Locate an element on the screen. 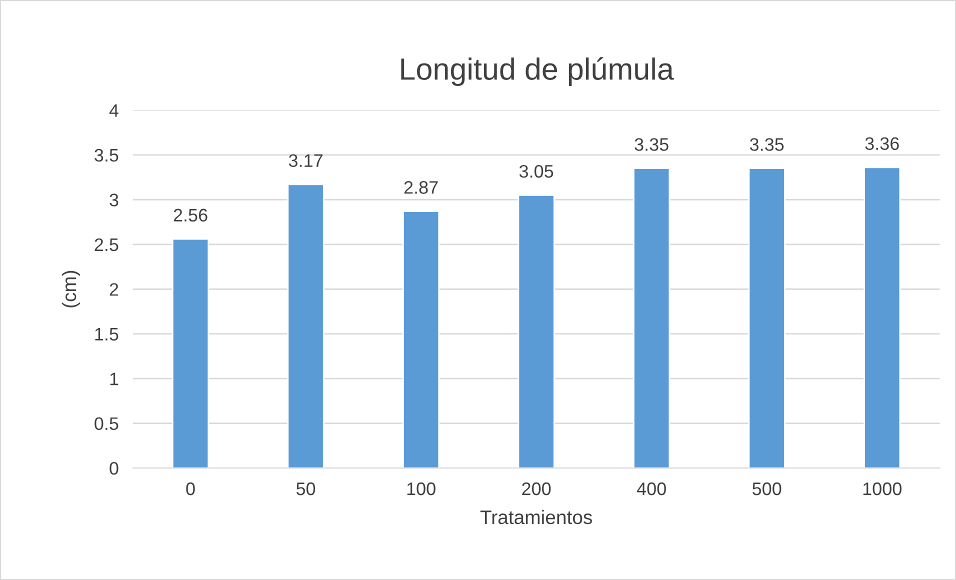  y-tick-label: 0 is located at coordinates (114, 468).